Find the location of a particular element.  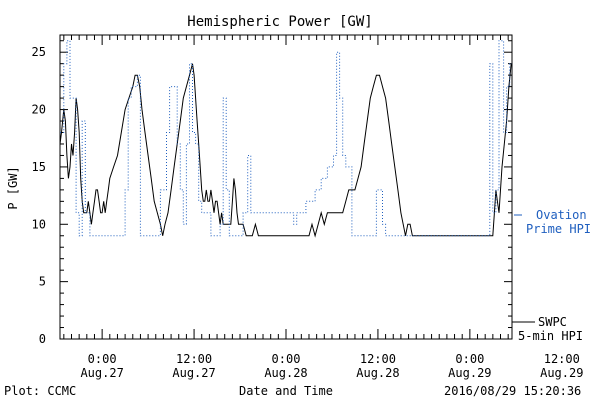

y-tick-label: 10 is located at coordinates (39, 224).